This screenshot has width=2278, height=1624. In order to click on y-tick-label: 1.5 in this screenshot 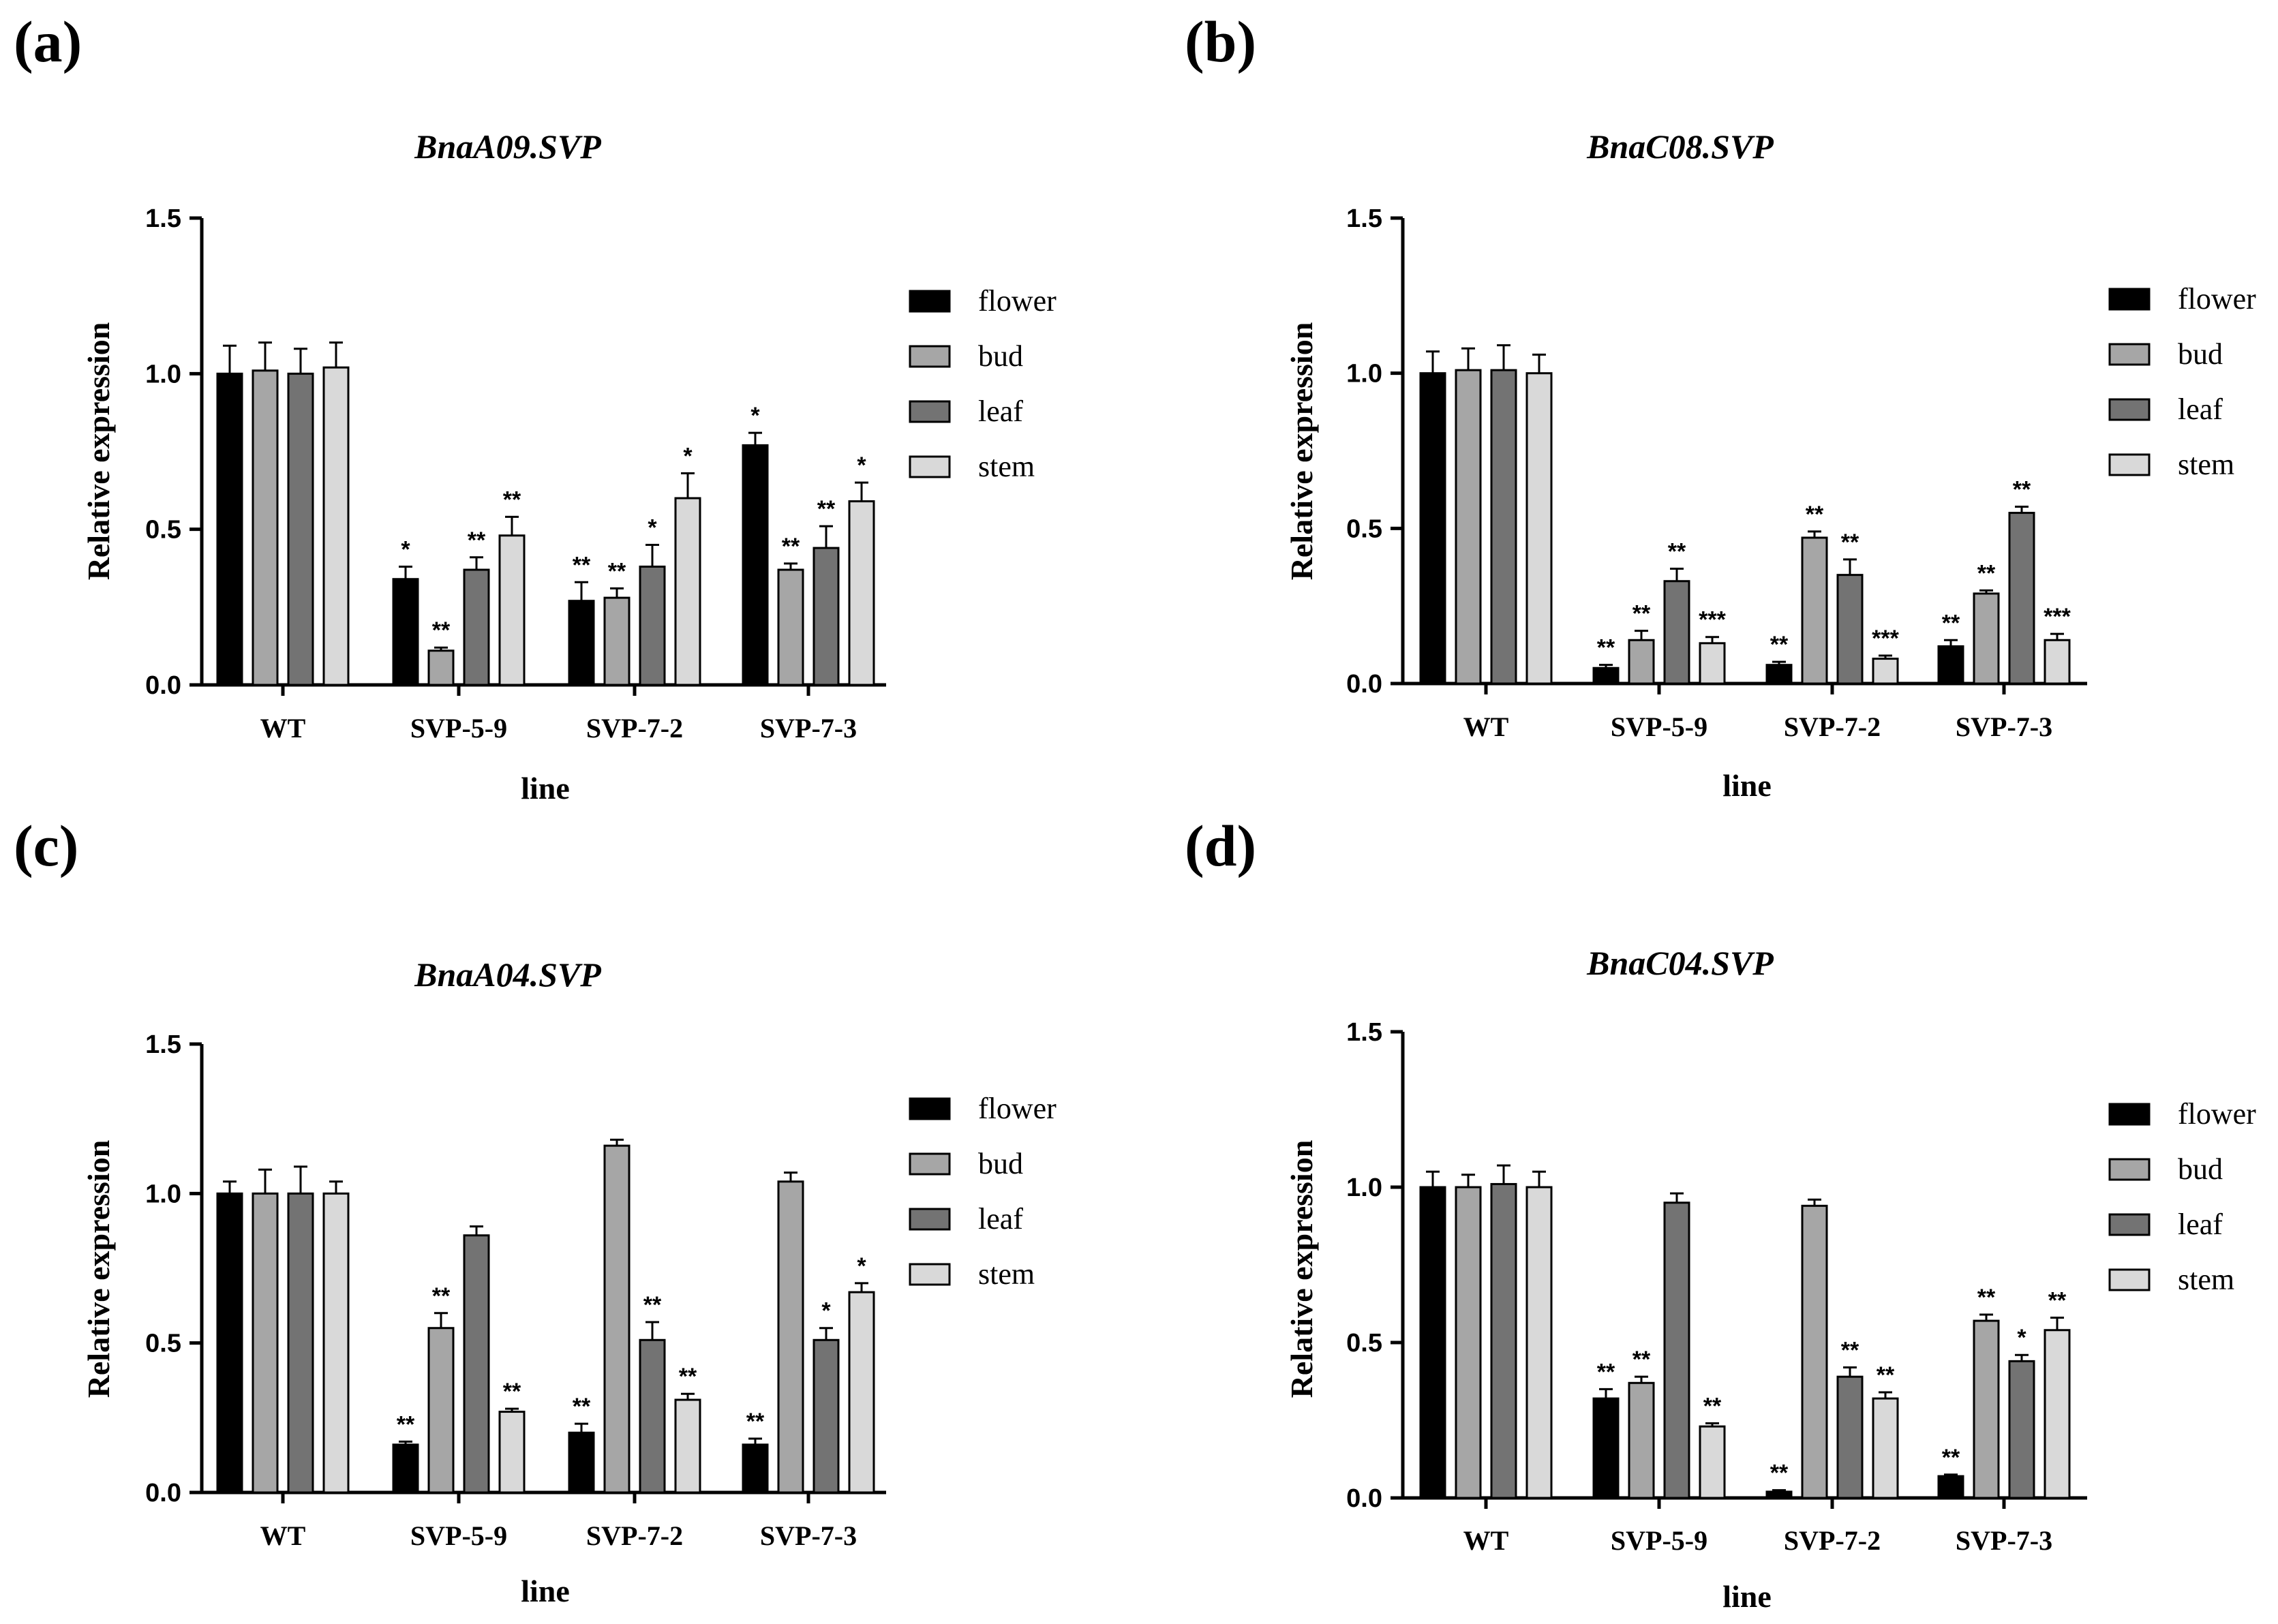, I will do `click(163, 218)`.